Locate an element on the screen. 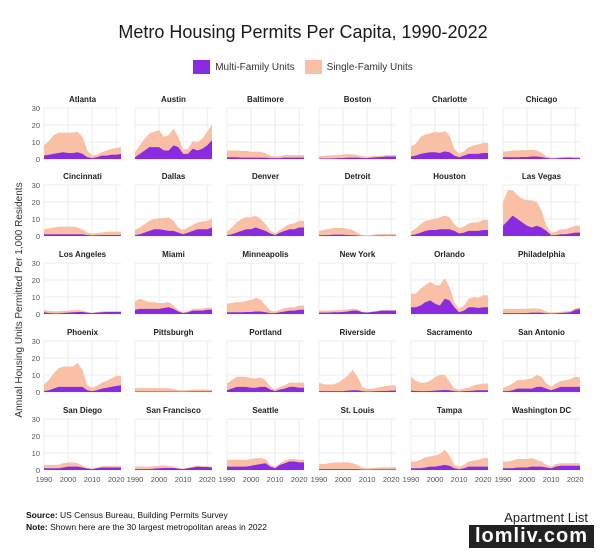 The width and height of the screenshot is (606, 552). panel-title: Boston is located at coordinates (358, 99).